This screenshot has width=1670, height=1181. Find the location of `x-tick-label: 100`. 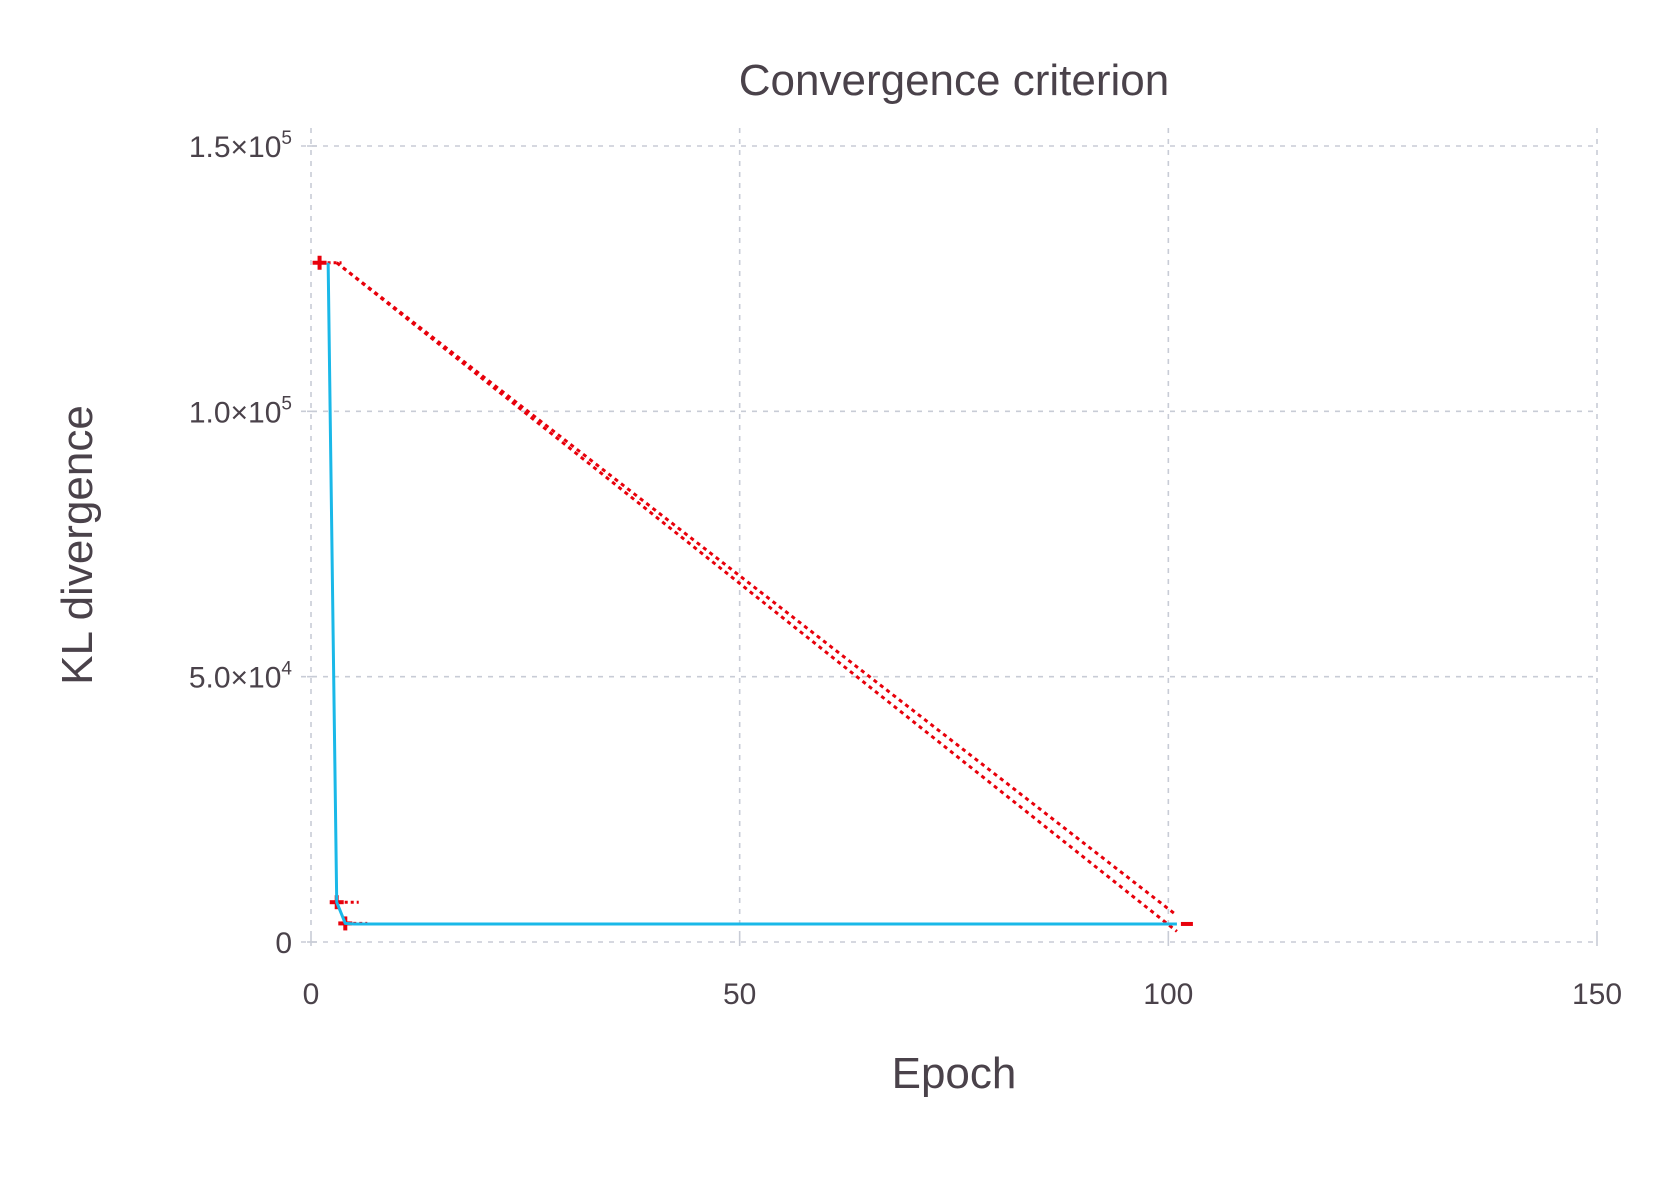

x-tick-label: 100 is located at coordinates (1168, 994).